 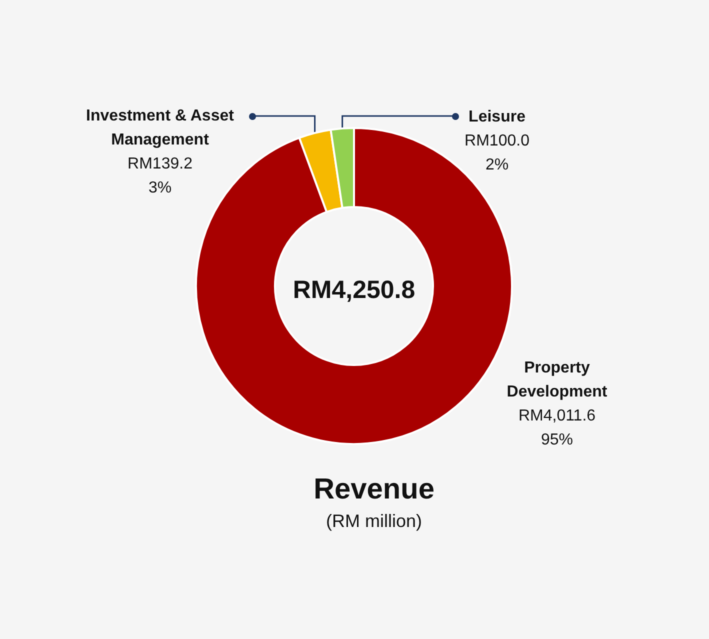 What do you see at coordinates (557, 428) in the screenshot?
I see `data-label: RM4,011.6 95%` at bounding box center [557, 428].